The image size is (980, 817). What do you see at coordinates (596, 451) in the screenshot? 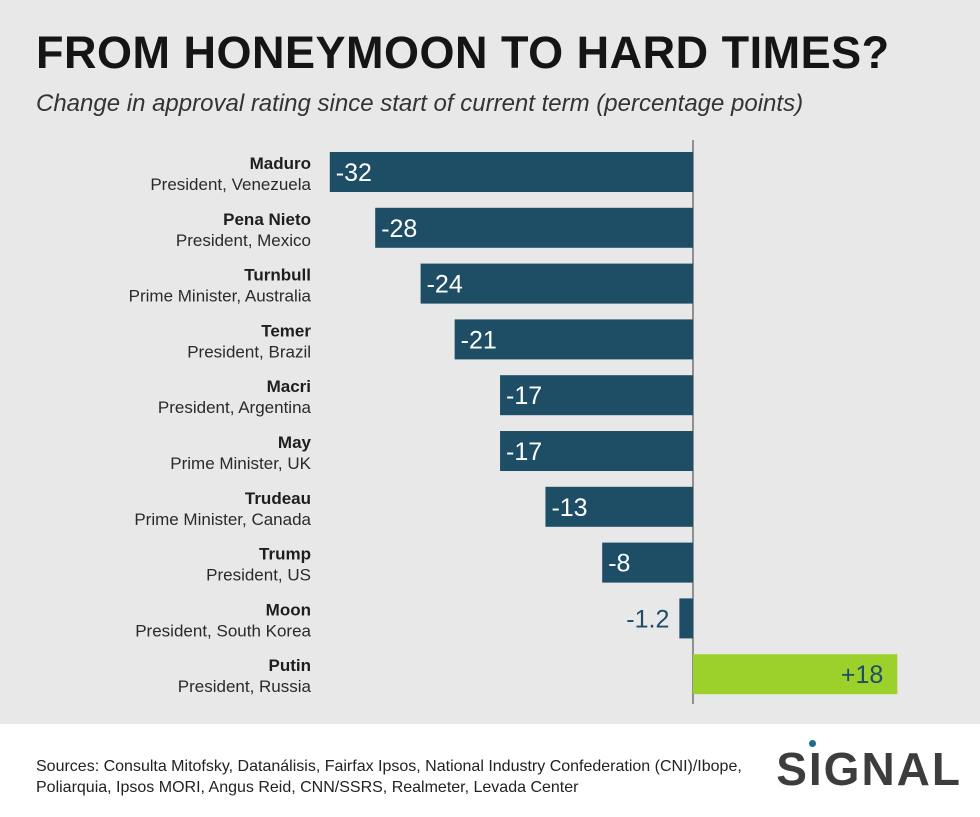
I see `bar-may` at bounding box center [596, 451].